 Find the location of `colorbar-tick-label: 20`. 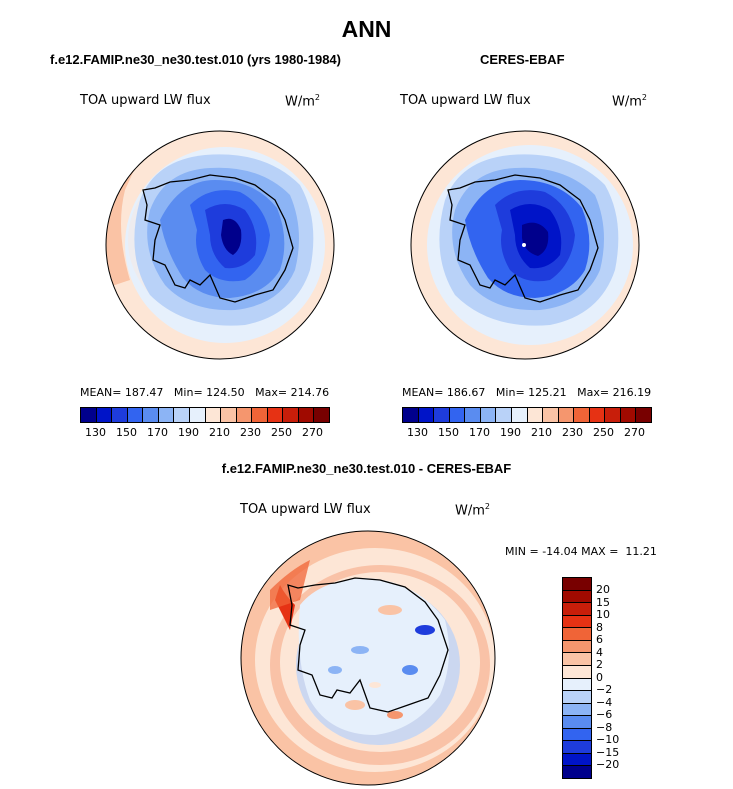

colorbar-tick-label: 20 is located at coordinates (603, 589).